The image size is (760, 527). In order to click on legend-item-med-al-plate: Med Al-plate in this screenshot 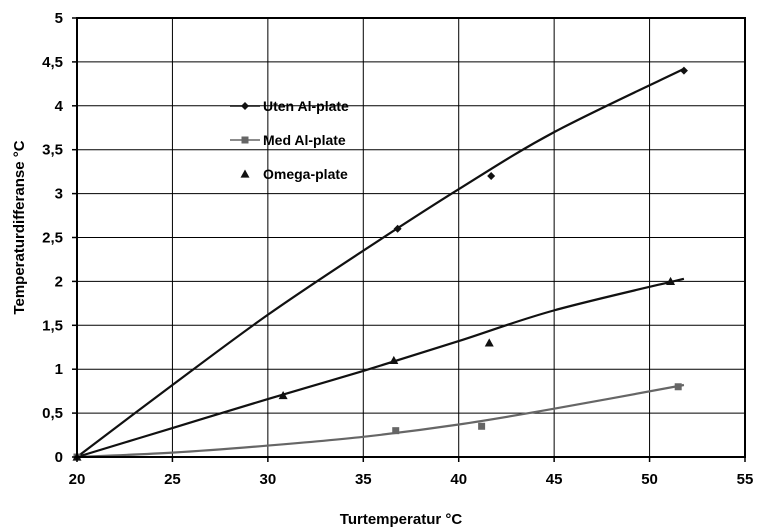, I will do `click(288, 140)`.